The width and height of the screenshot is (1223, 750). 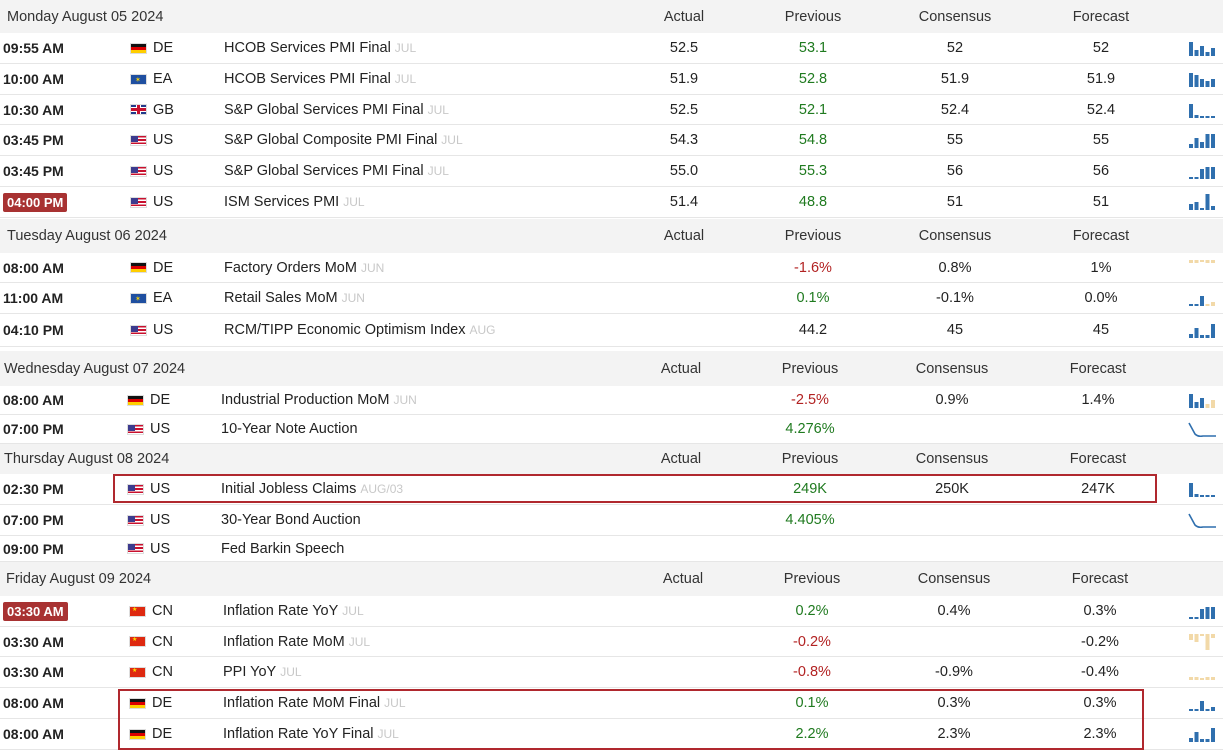 What do you see at coordinates (284, 641) in the screenshot?
I see `event-name: Inflation Rate MoM` at bounding box center [284, 641].